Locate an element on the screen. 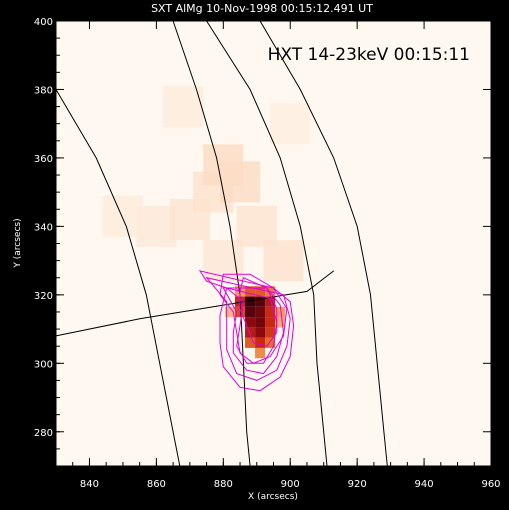 The height and width of the screenshot is (510, 509). y-tick-label: 300 is located at coordinates (43, 364).